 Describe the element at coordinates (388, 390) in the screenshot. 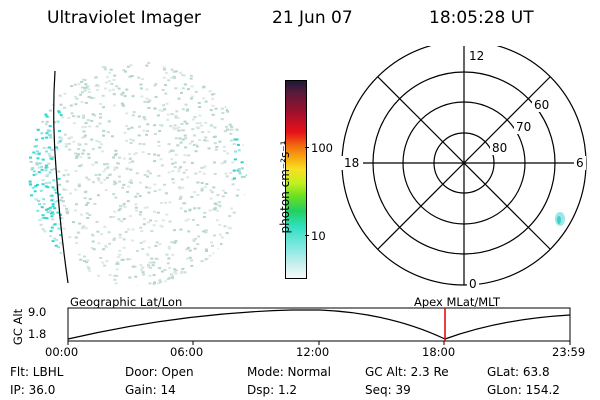

I see `status-seq: Seq: 39` at that location.